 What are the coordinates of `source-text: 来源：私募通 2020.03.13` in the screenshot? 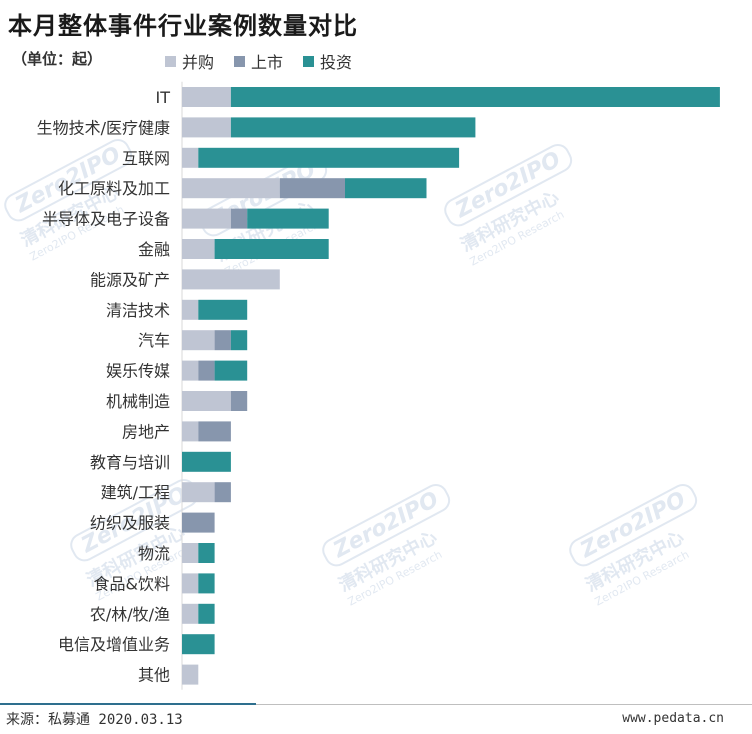 It's located at (94, 720).